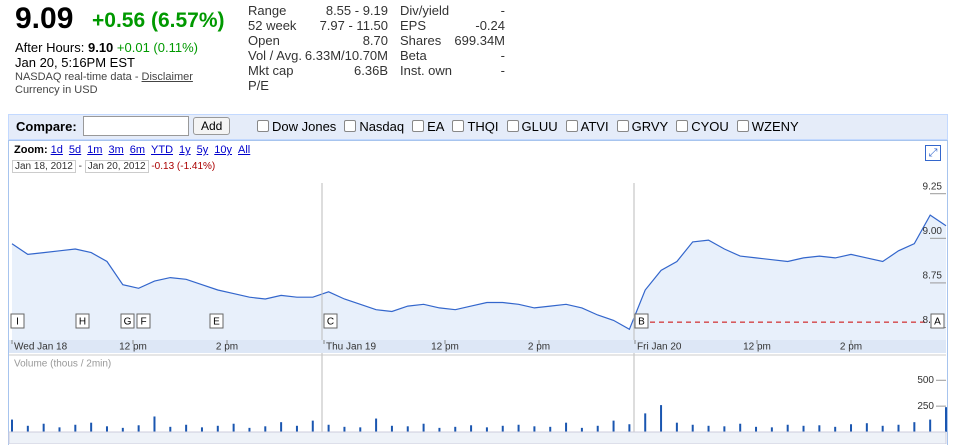 This screenshot has width=954, height=445. What do you see at coordinates (157, 47) in the screenshot?
I see `after-hours-change: +0.01 (0.11%)` at bounding box center [157, 47].